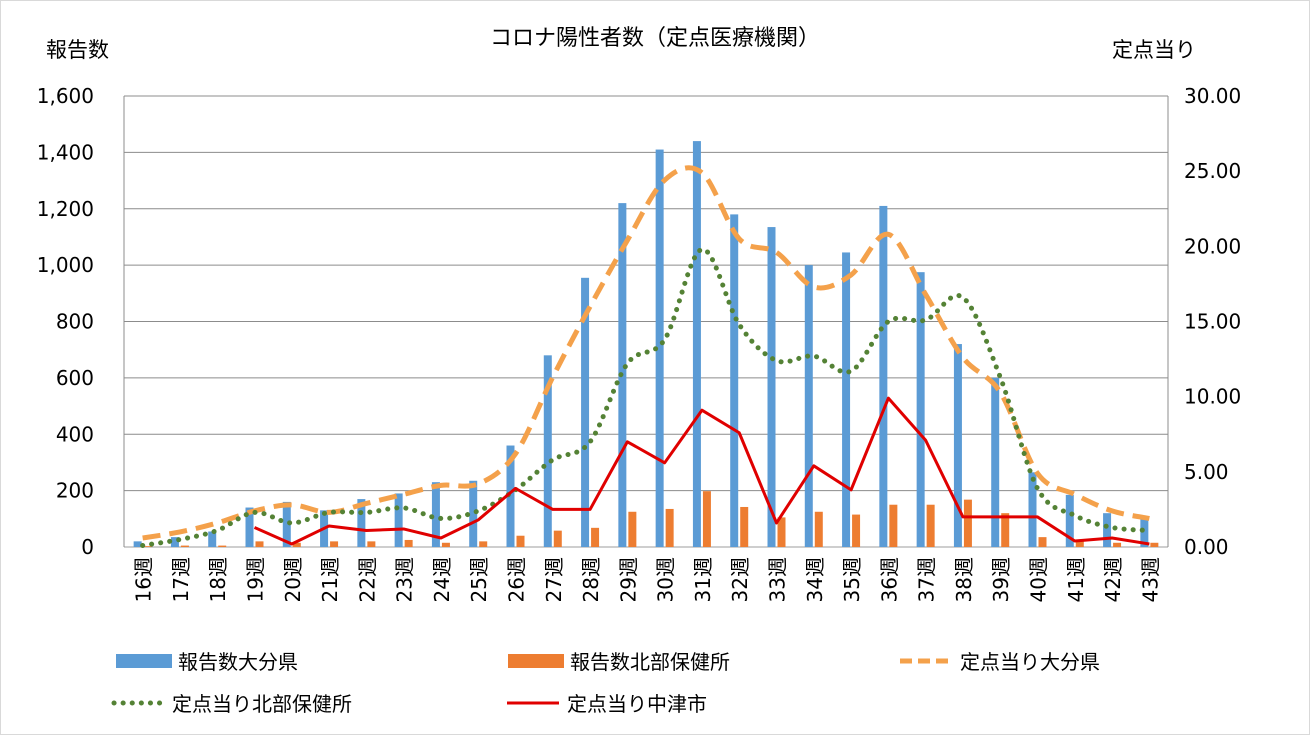 The height and width of the screenshot is (735, 1310). What do you see at coordinates (1113, 579) in the screenshot?
I see `x-tick-label: 42週` at bounding box center [1113, 579].